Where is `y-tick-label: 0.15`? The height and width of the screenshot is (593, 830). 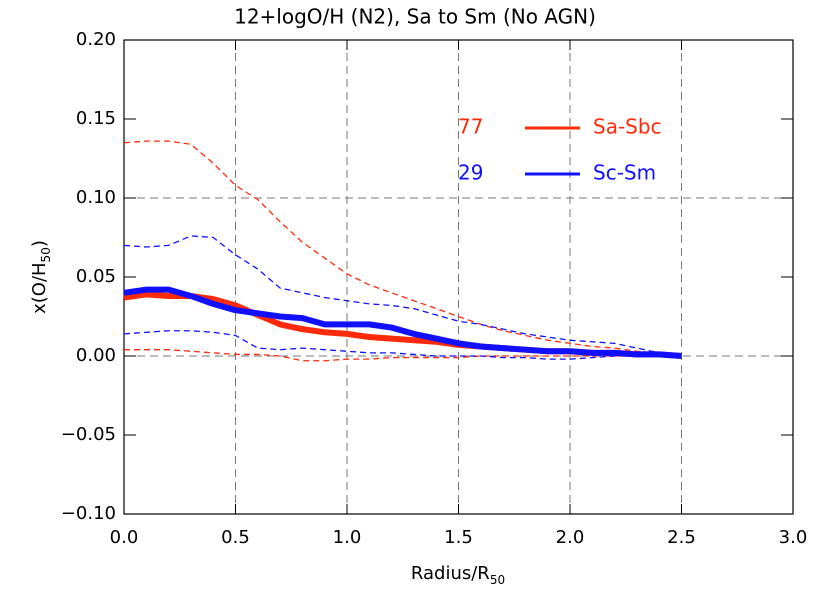
y-tick-label: 0.15 is located at coordinates (96, 118).